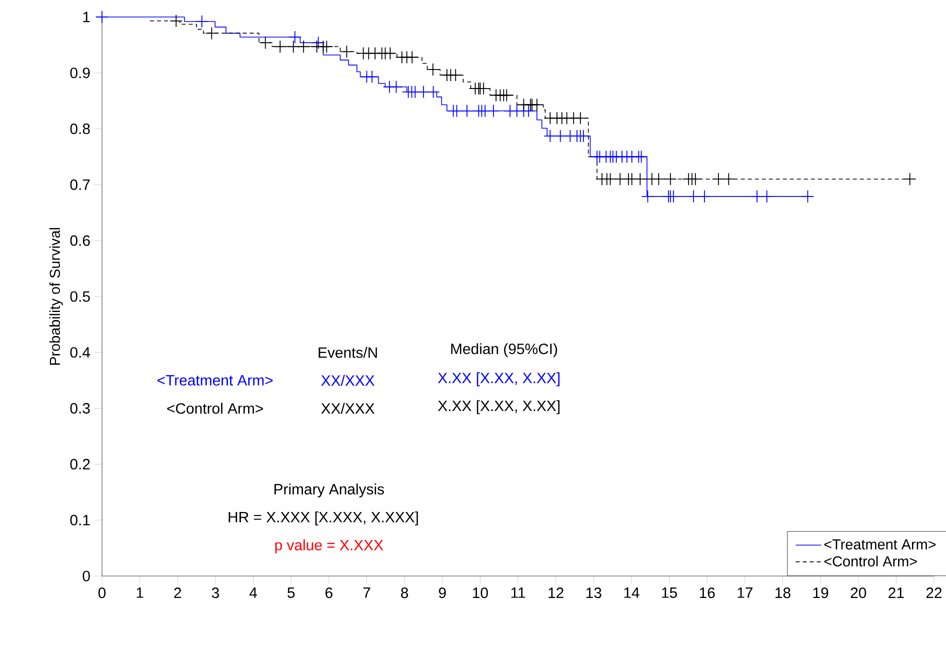 The height and width of the screenshot is (649, 946). I want to click on y-tick-label: 0.6, so click(80, 240).